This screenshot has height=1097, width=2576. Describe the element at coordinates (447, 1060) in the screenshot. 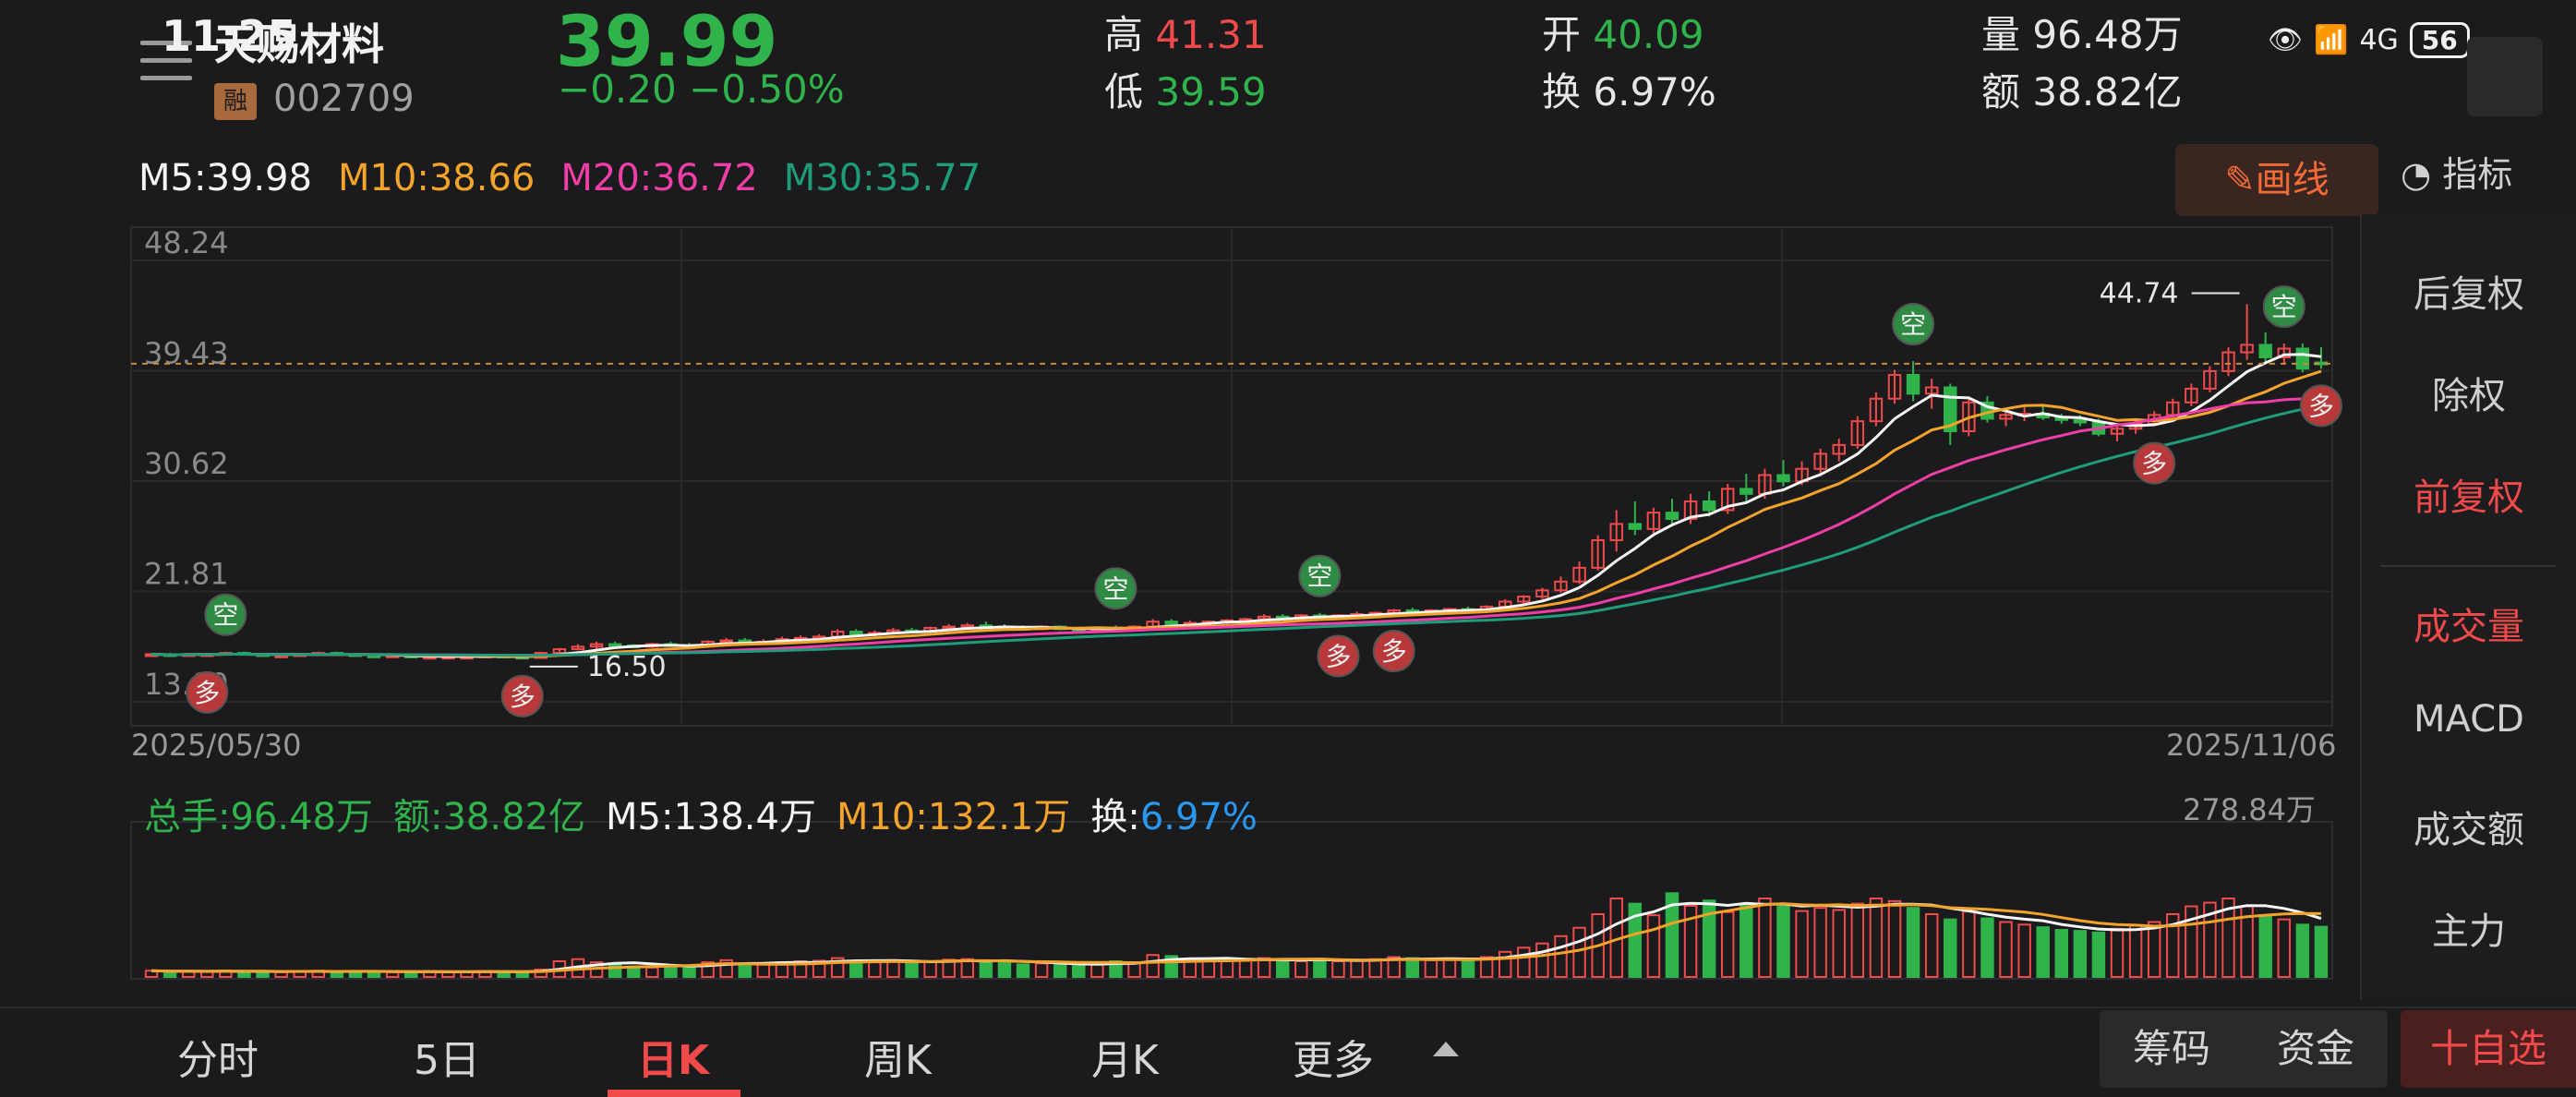

I see `tab-5day: 5日` at that location.